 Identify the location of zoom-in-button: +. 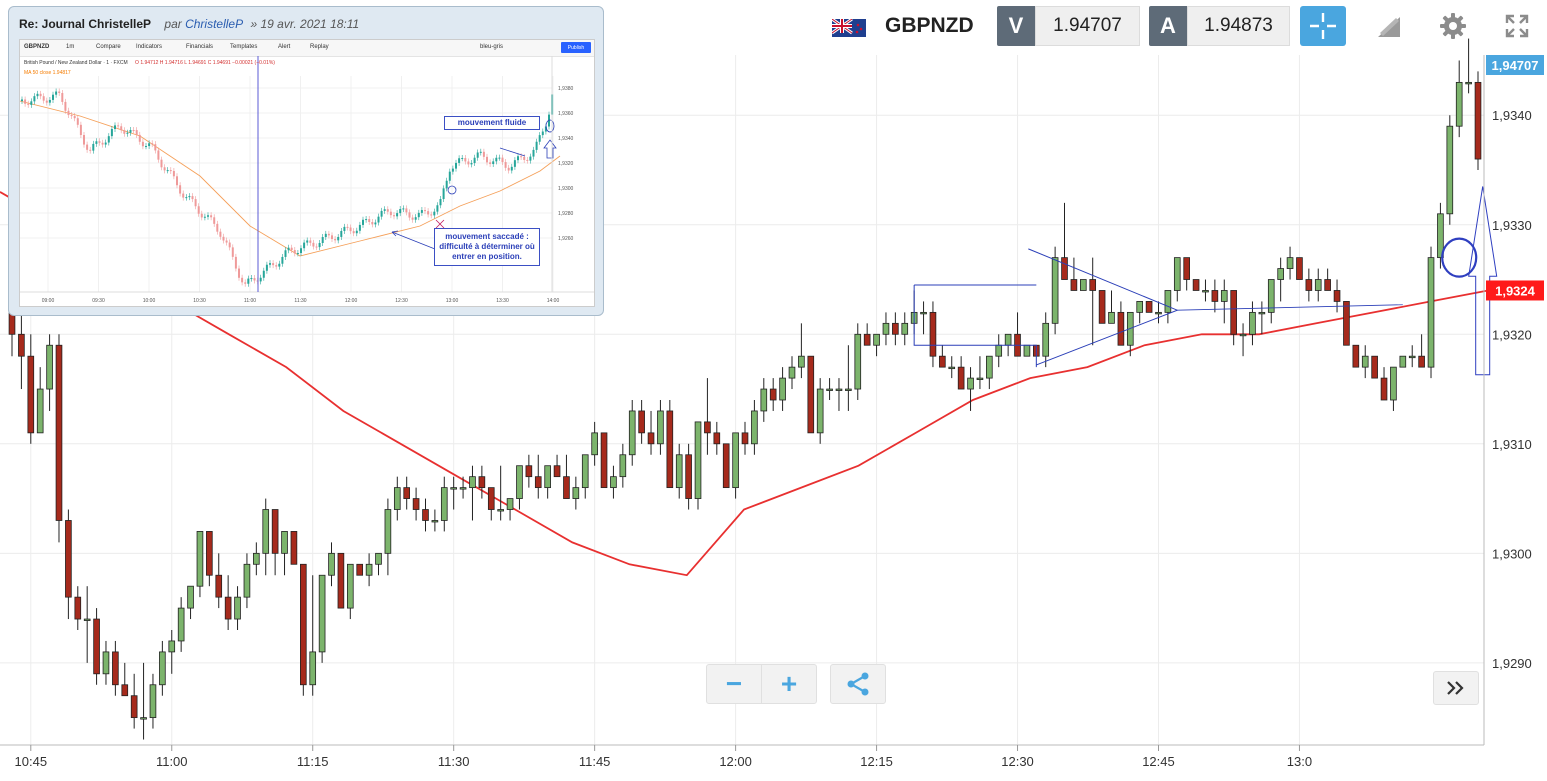
(789, 683).